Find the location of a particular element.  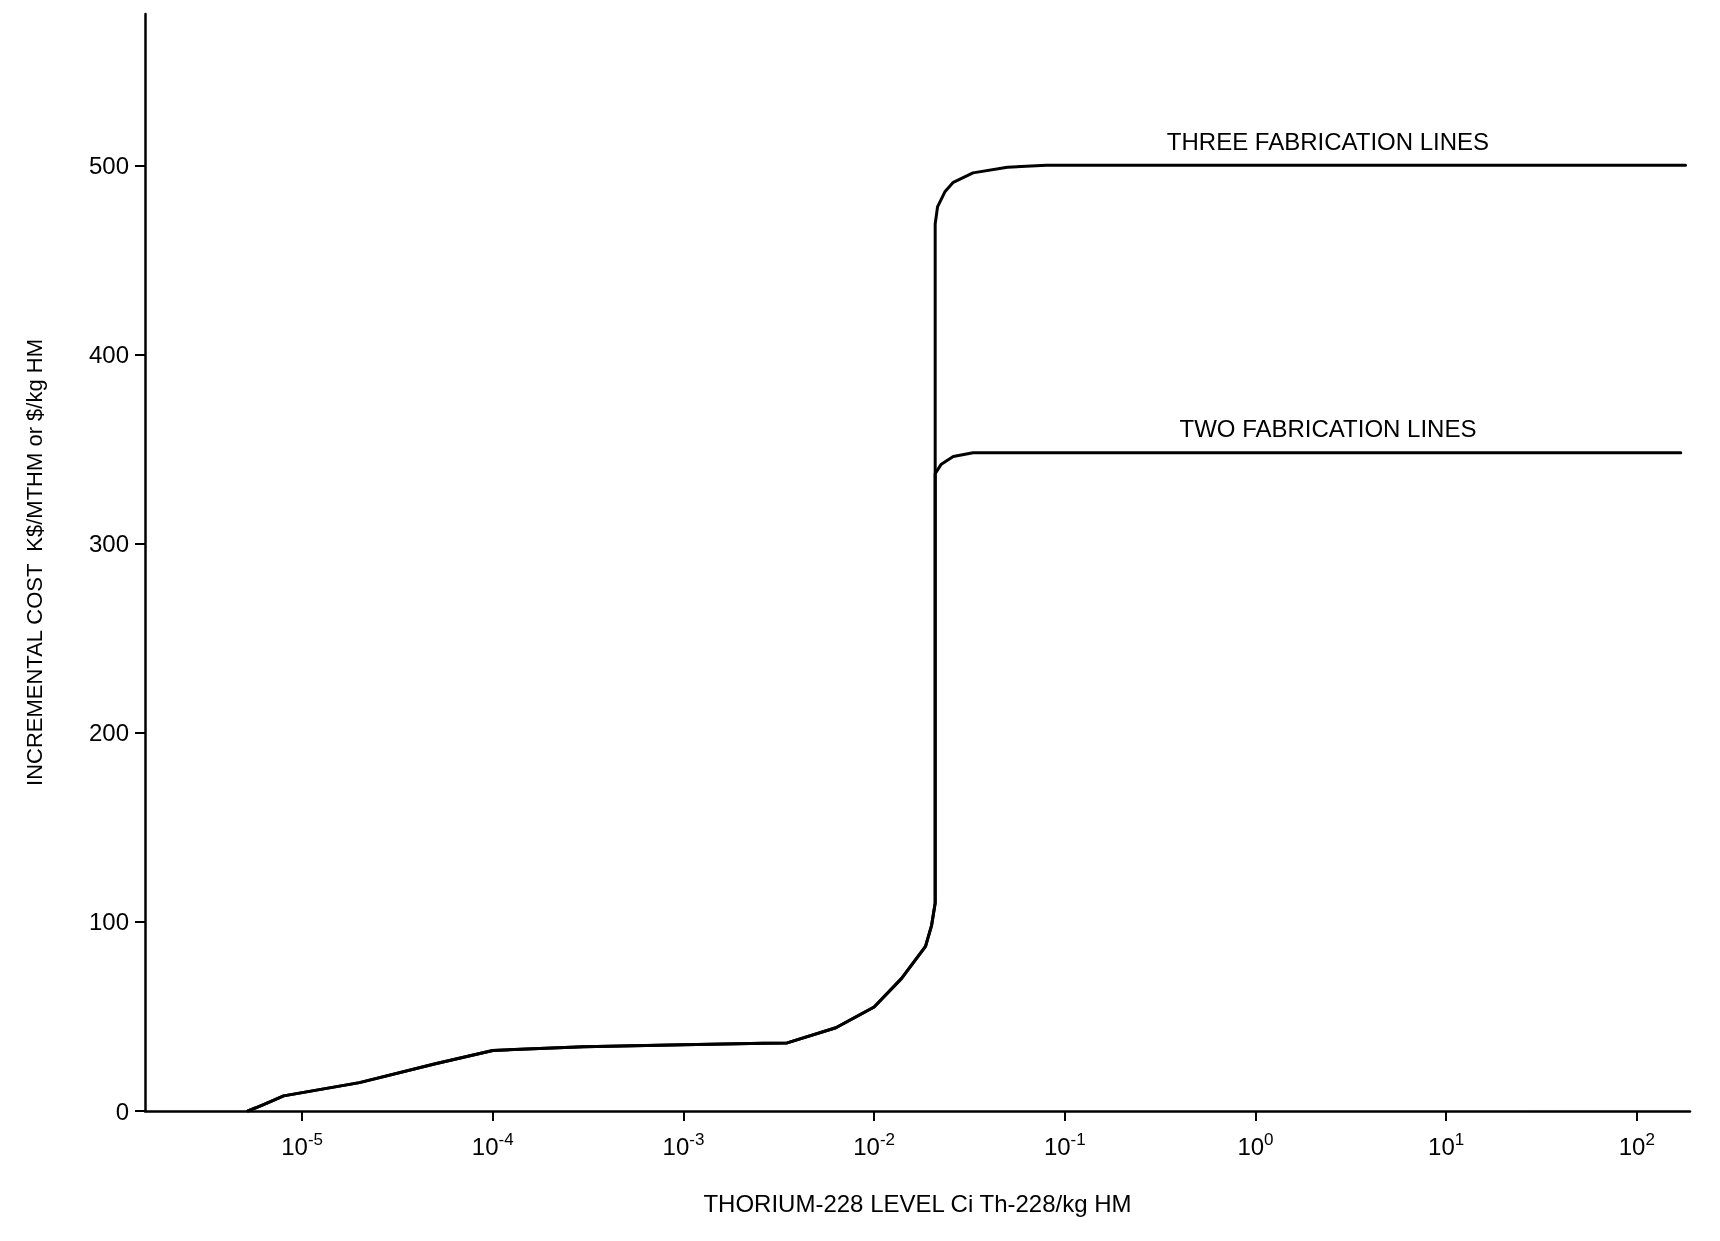

y-tick-label: 500 is located at coordinates (108, 165).